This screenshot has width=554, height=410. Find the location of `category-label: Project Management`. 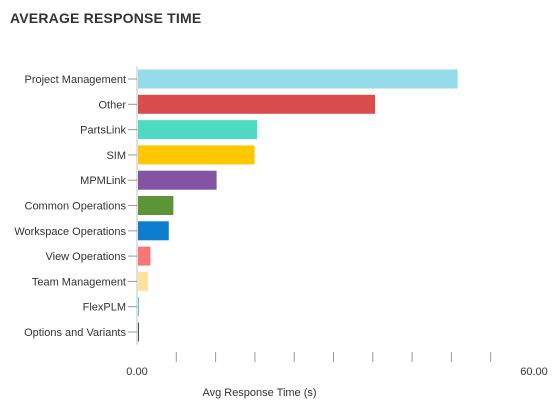

category-label: Project Management is located at coordinates (76, 80).